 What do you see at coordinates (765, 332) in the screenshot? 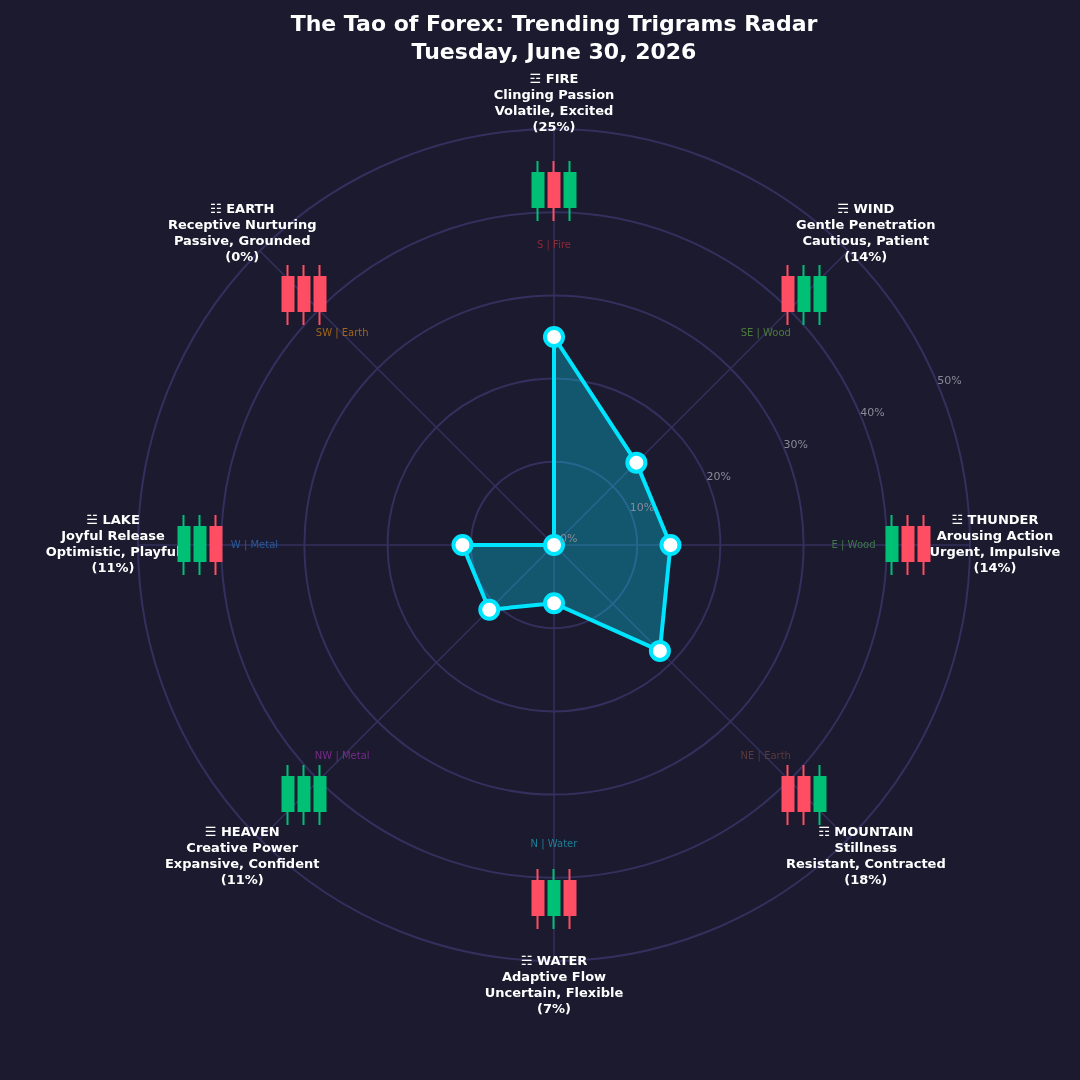
I see `text: SE | Wood` at bounding box center [765, 332].